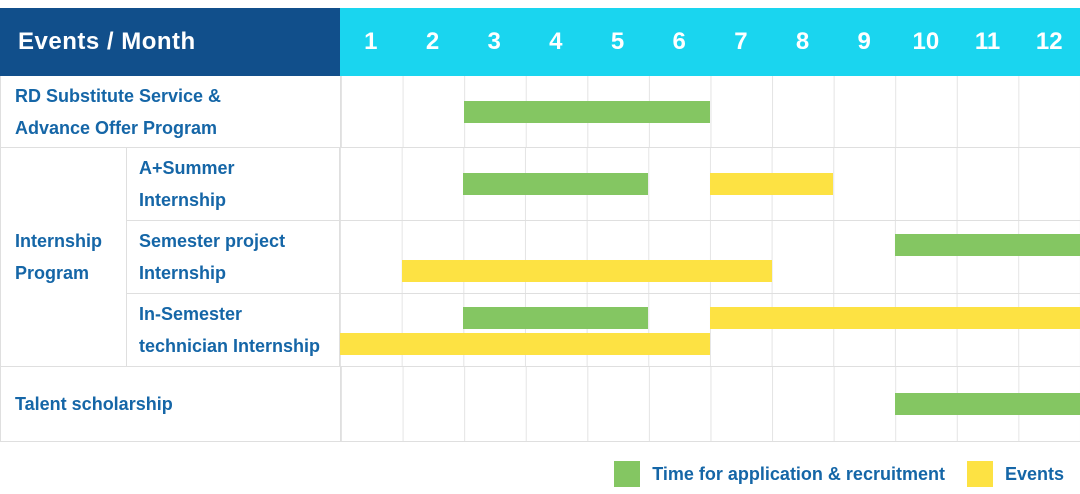 The width and height of the screenshot is (1080, 494). I want to click on month-label-4: 4, so click(556, 41).